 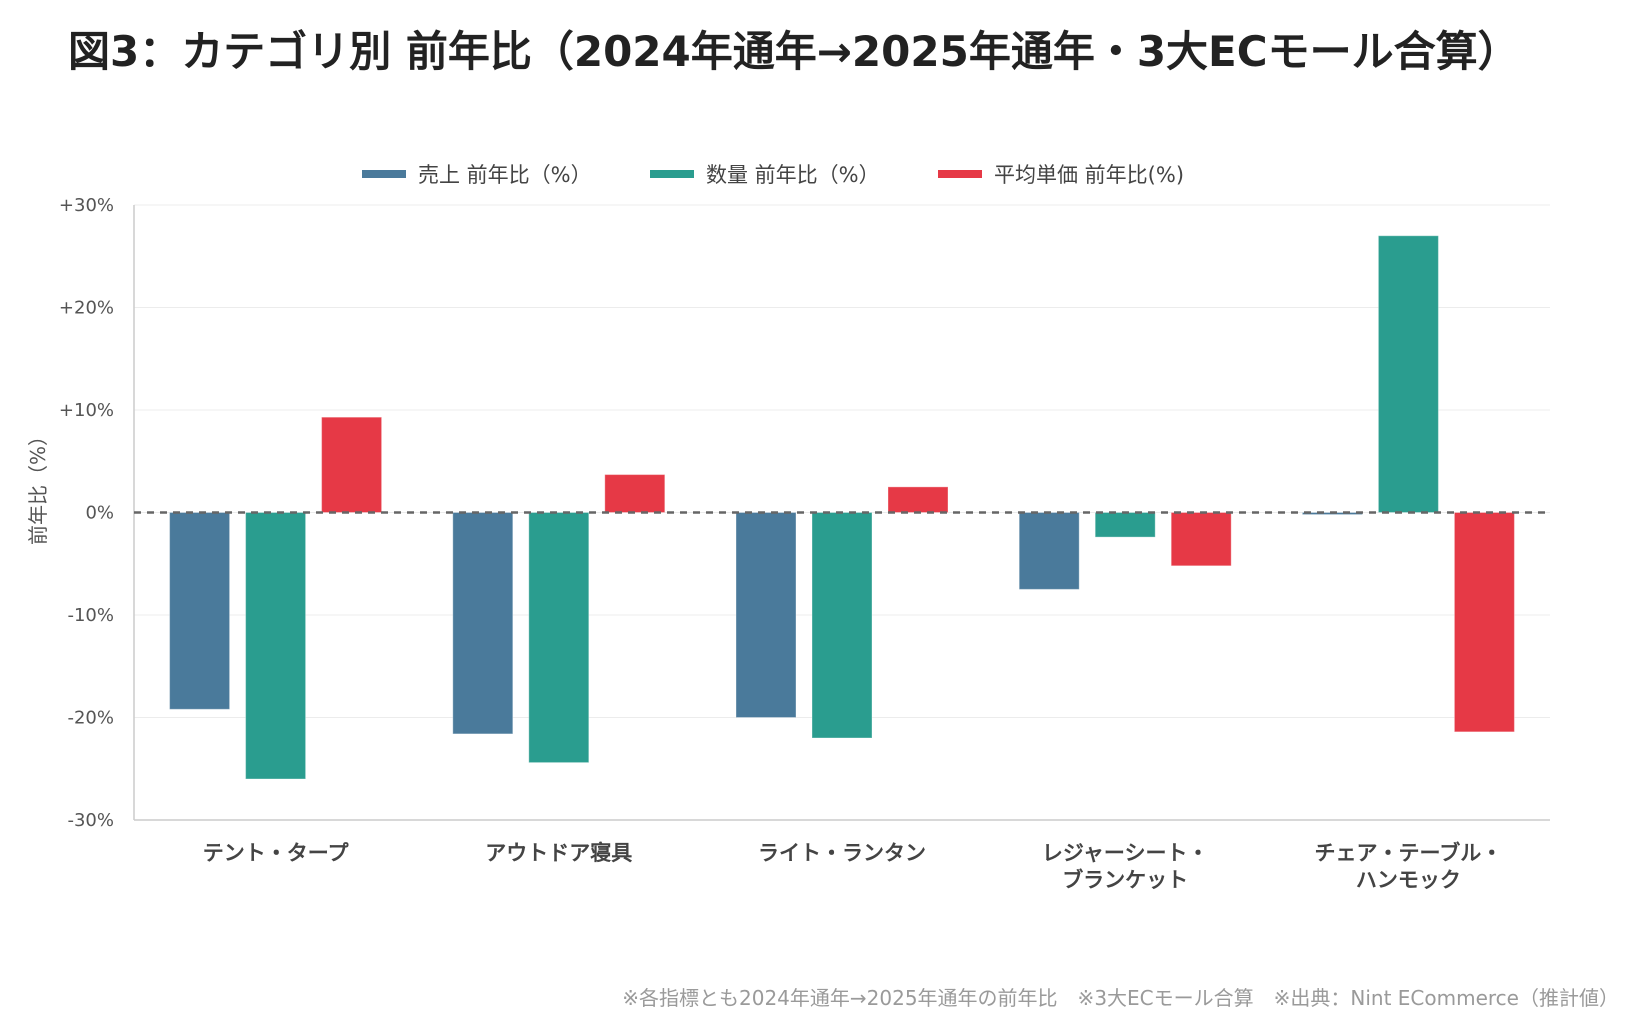 What do you see at coordinates (1125, 880) in the screenshot?
I see `x-tick-label: ブランケット` at bounding box center [1125, 880].